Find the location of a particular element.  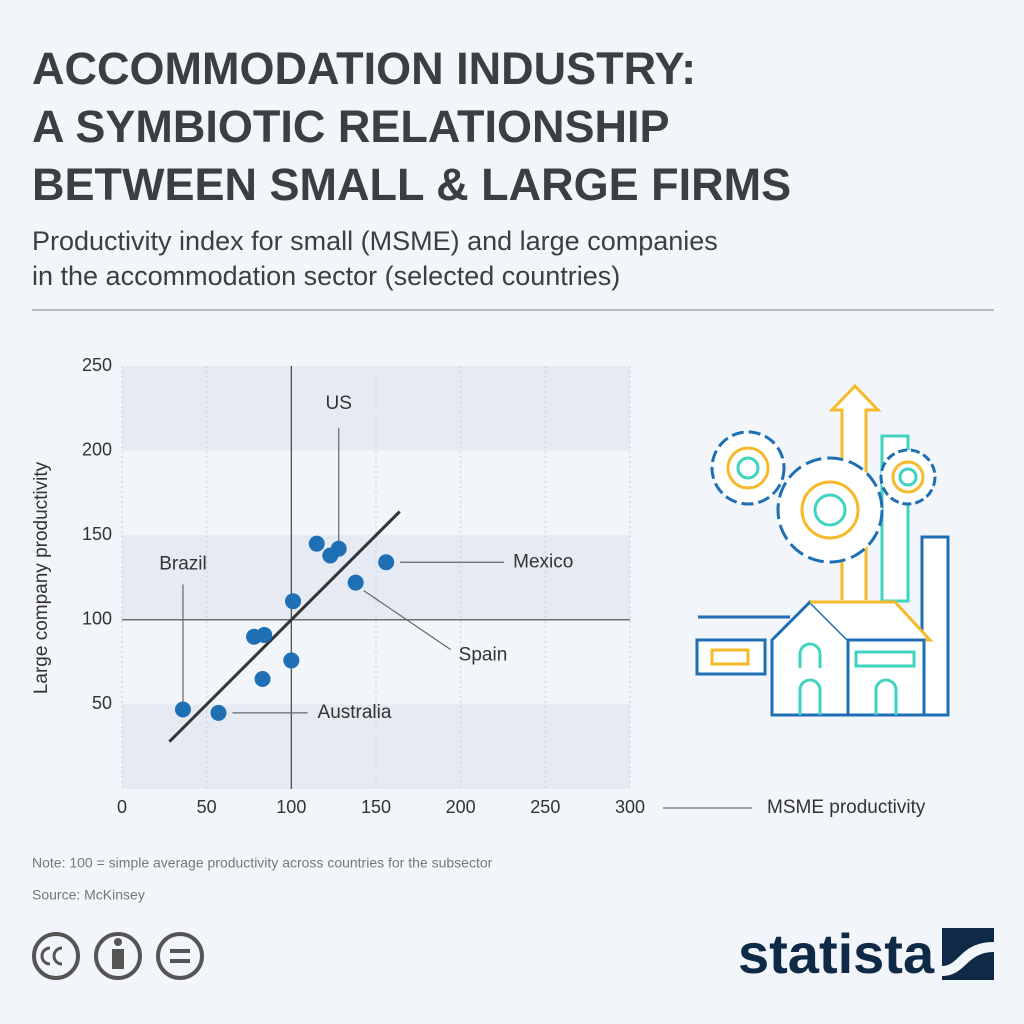

chart-title: BETWEEN SMALL & LARGE FIRMS is located at coordinates (411, 184).